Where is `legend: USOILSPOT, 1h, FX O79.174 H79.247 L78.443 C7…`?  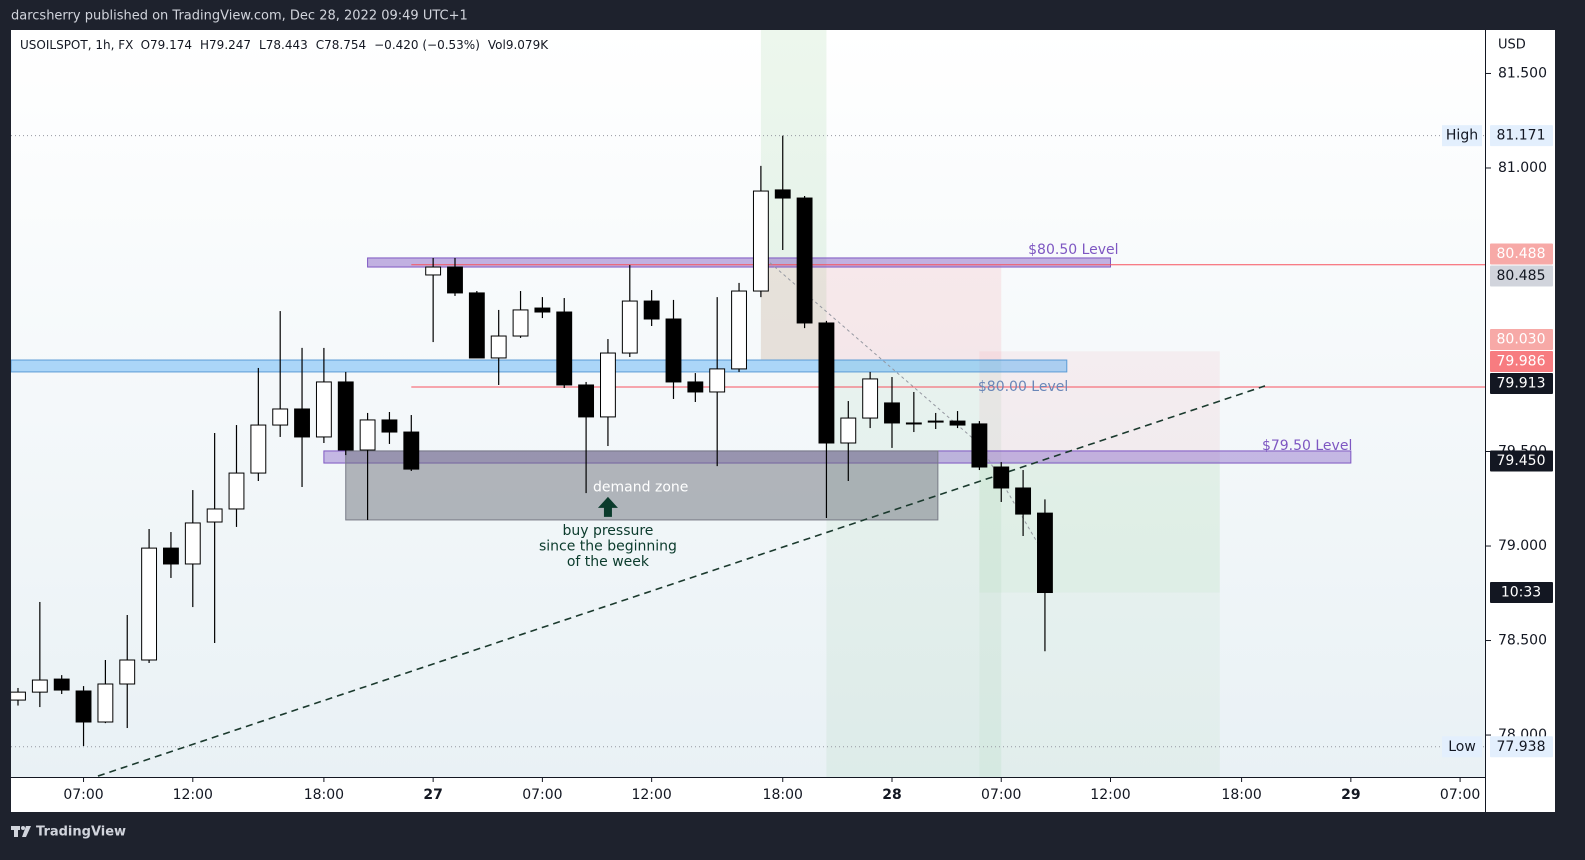 legend: USOILSPOT, 1h, FX O79.174 H79.247 L78.443 C7… is located at coordinates (284, 45).